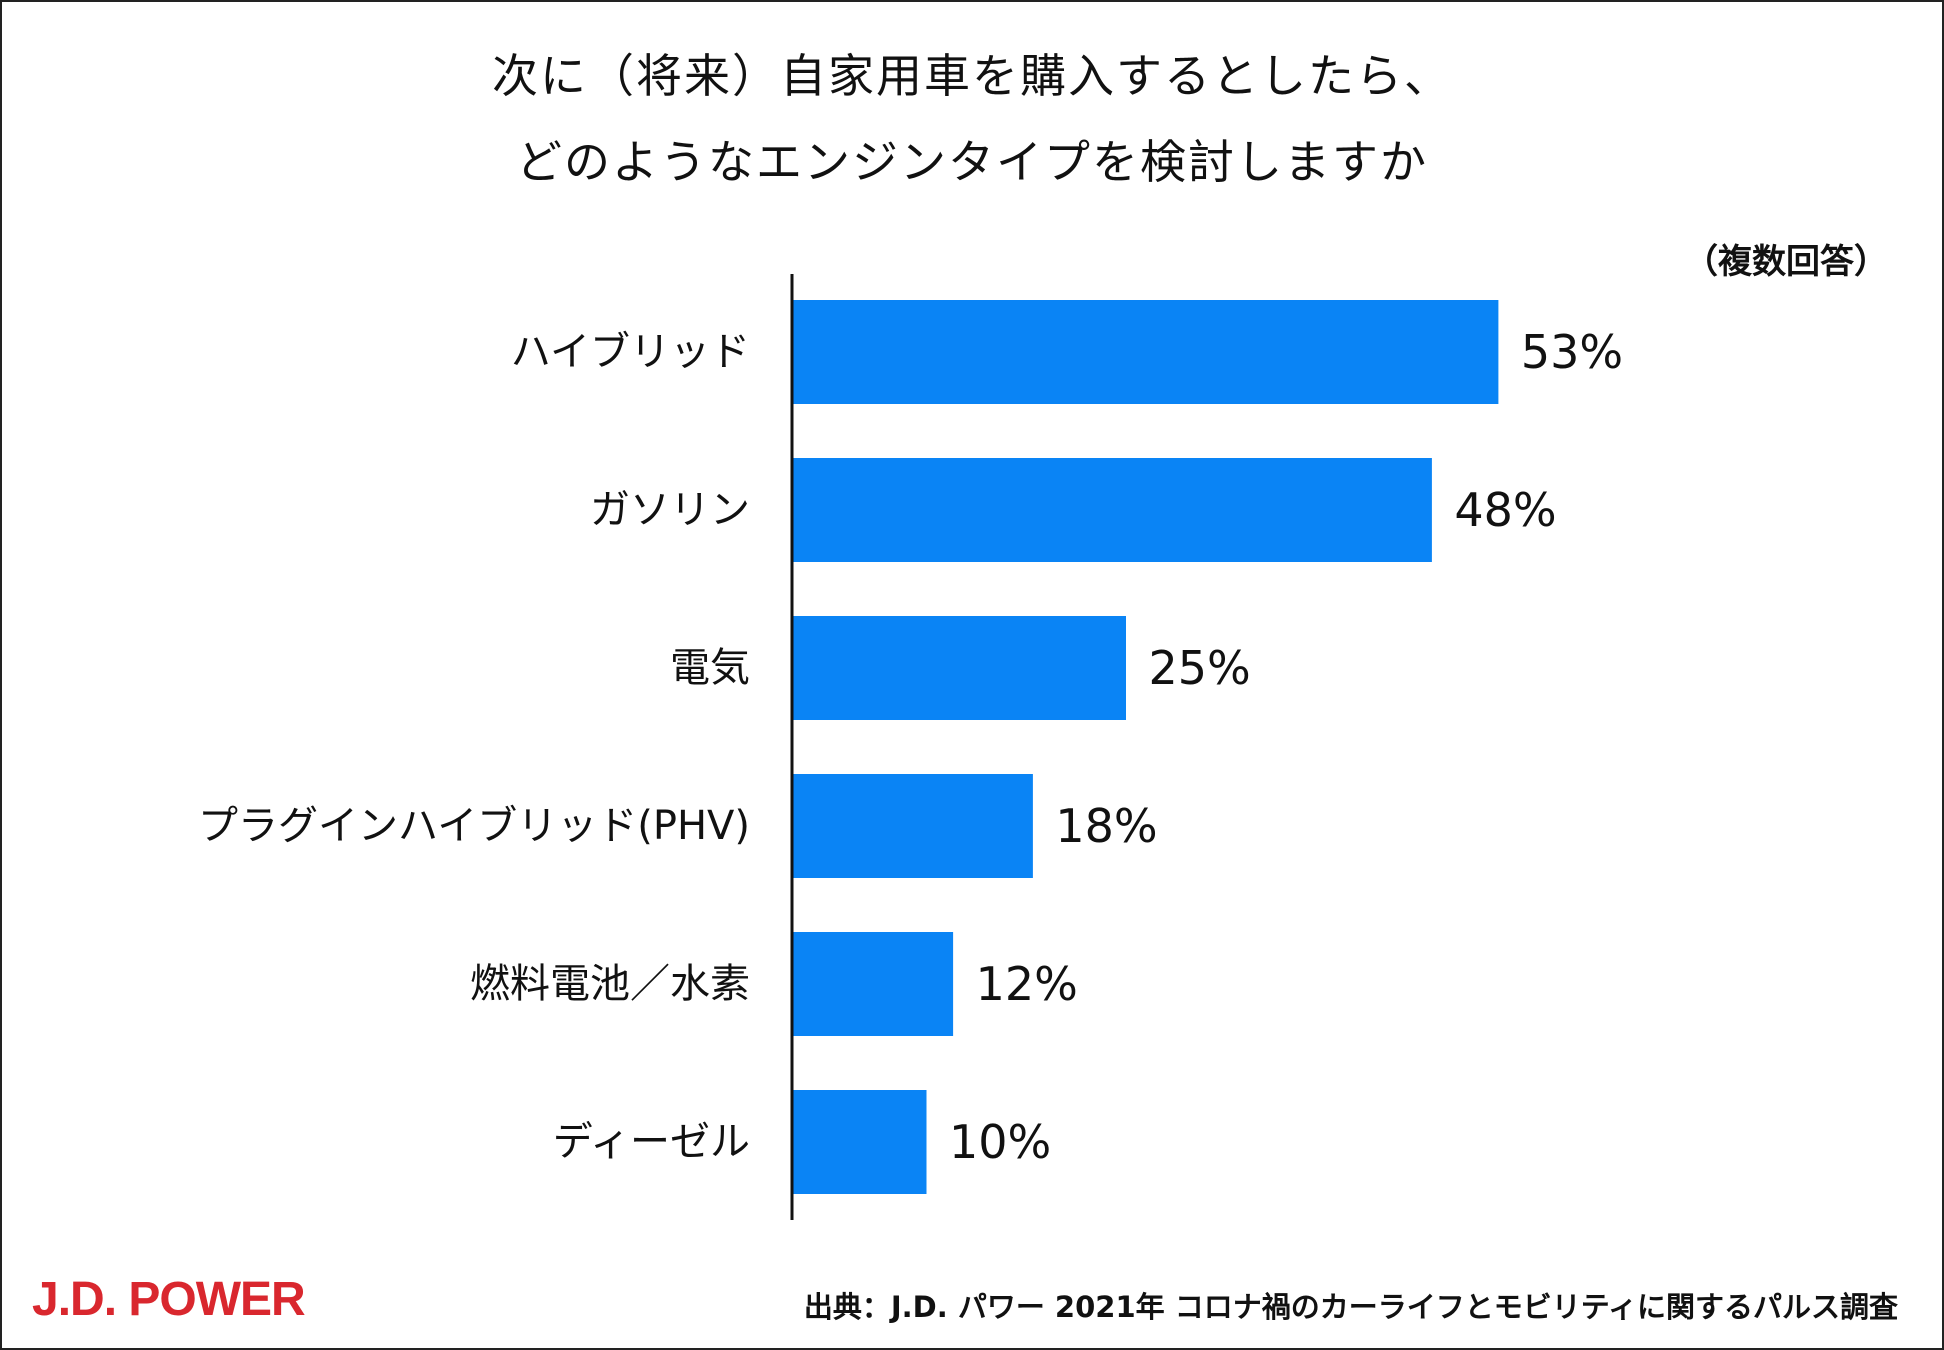  I want to click on value-label: 10%, so click(1000, 1142).